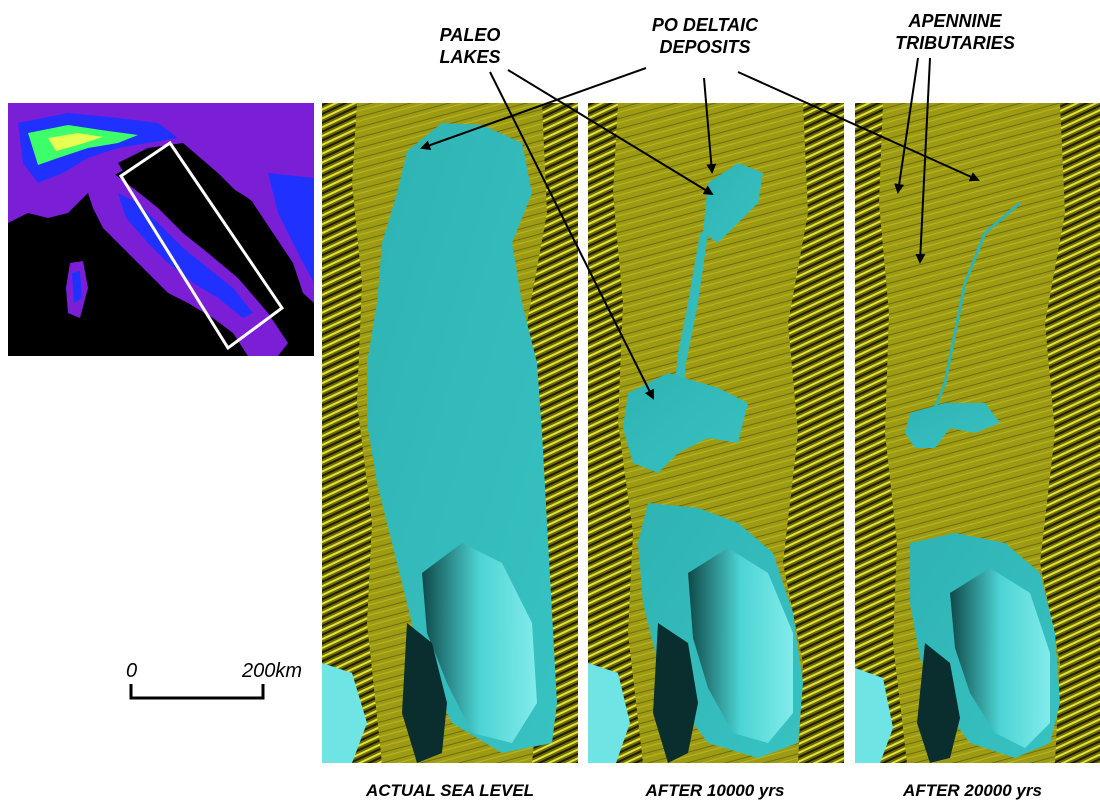  Describe the element at coordinates (197, 692) in the screenshot. I see `scale-bar` at that location.